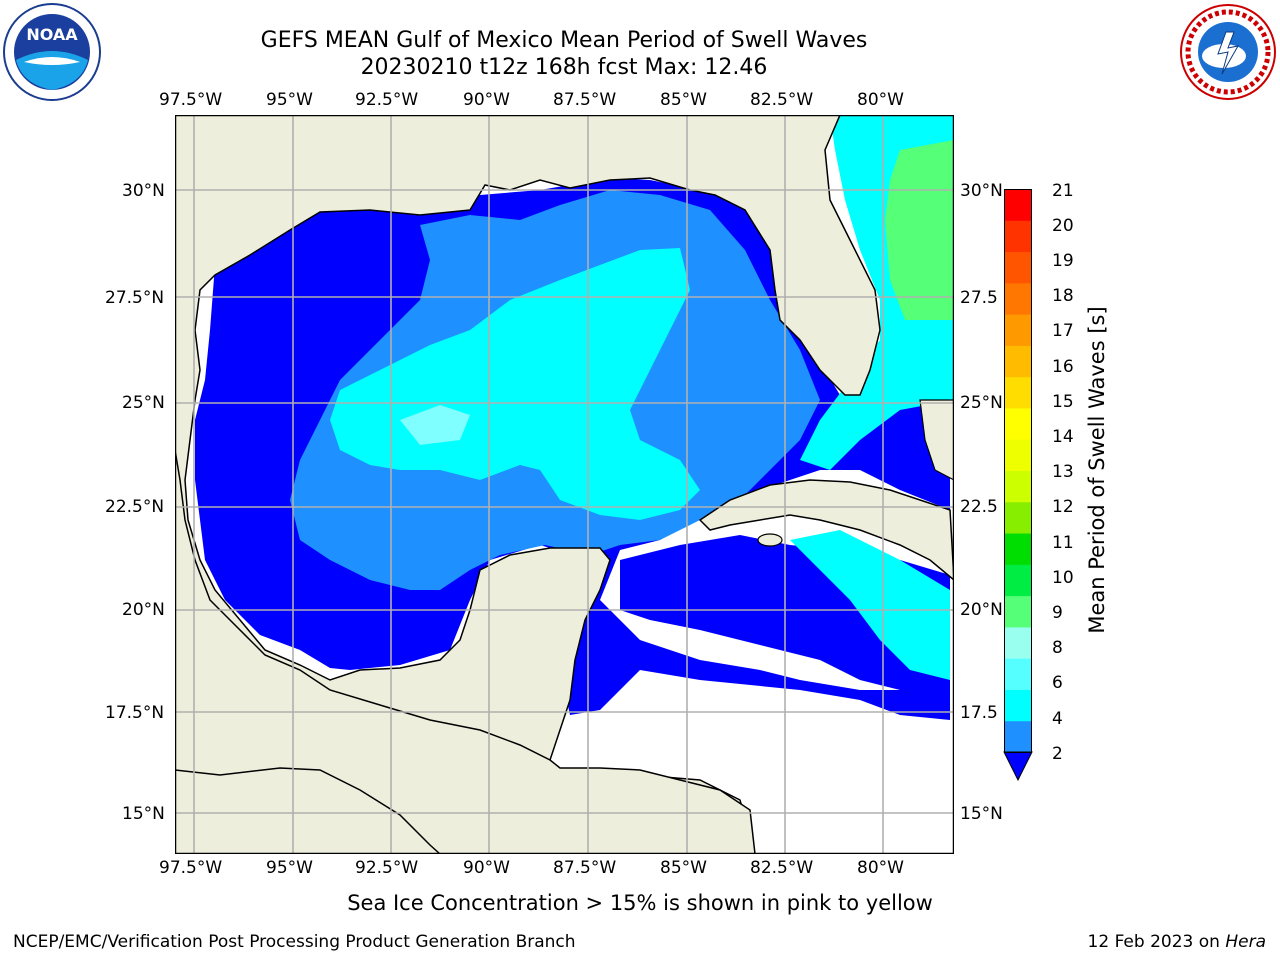 The height and width of the screenshot is (960, 1280). What do you see at coordinates (880, 868) in the screenshot?
I see `lon-tick-bottom: 80°W` at bounding box center [880, 868].